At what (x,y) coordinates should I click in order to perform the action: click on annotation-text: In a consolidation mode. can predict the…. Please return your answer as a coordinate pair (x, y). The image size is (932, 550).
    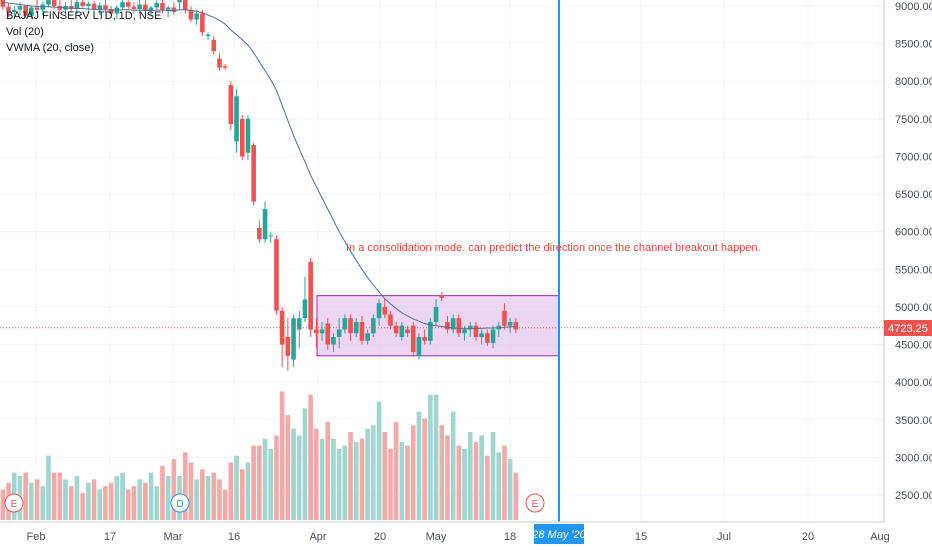
    Looking at the image, I should click on (553, 248).